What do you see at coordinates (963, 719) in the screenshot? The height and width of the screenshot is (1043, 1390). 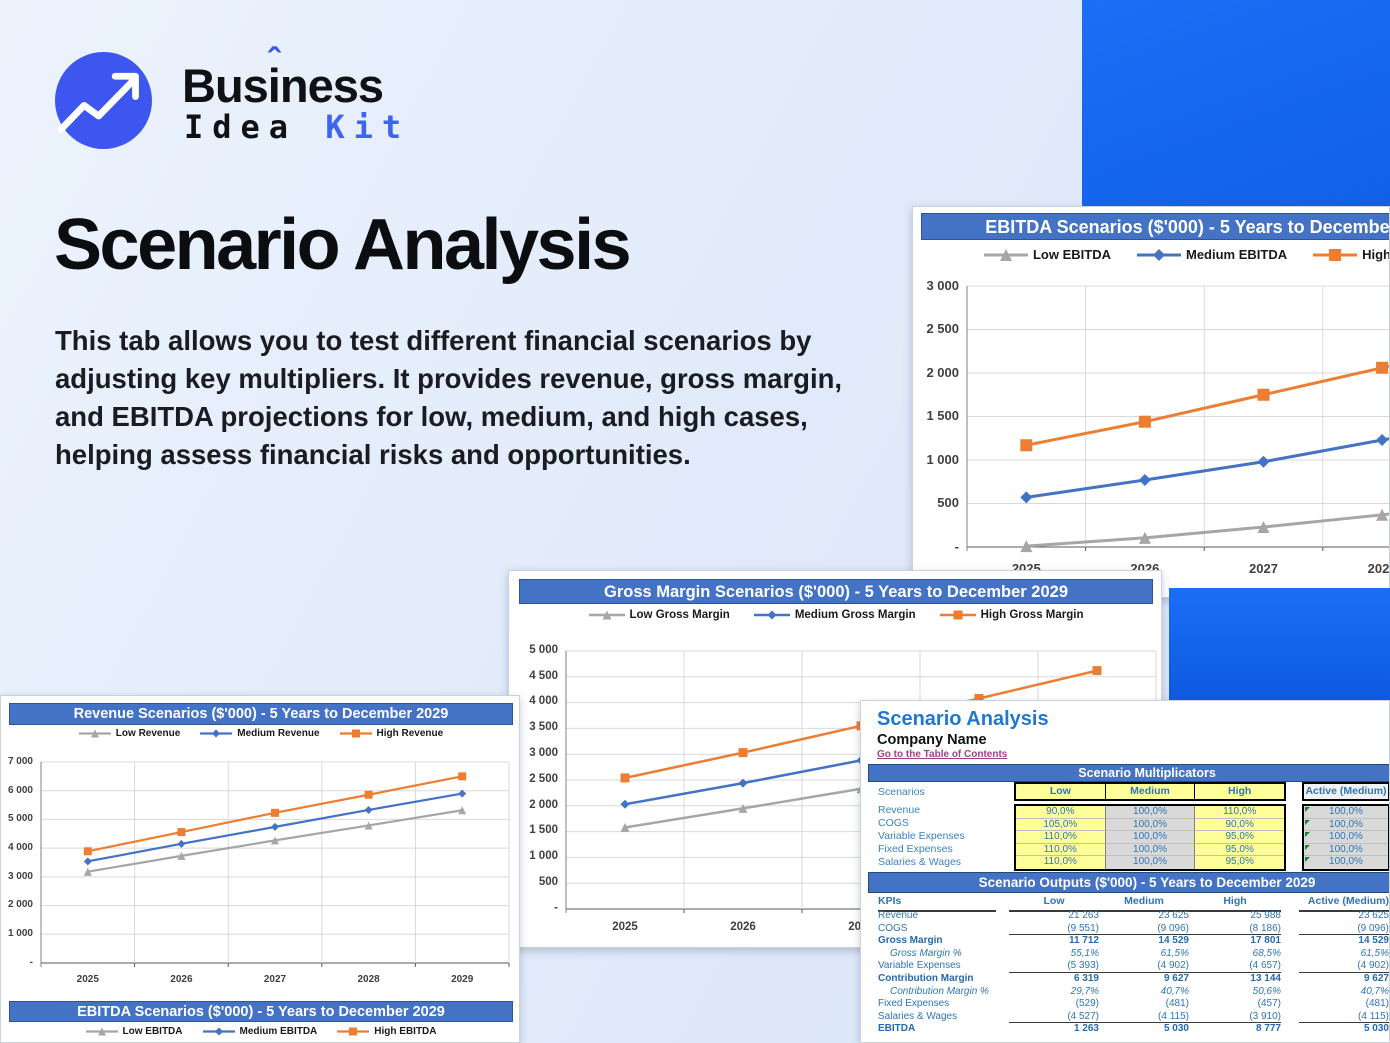 I see `sheet-title: Scenario Analysis` at bounding box center [963, 719].